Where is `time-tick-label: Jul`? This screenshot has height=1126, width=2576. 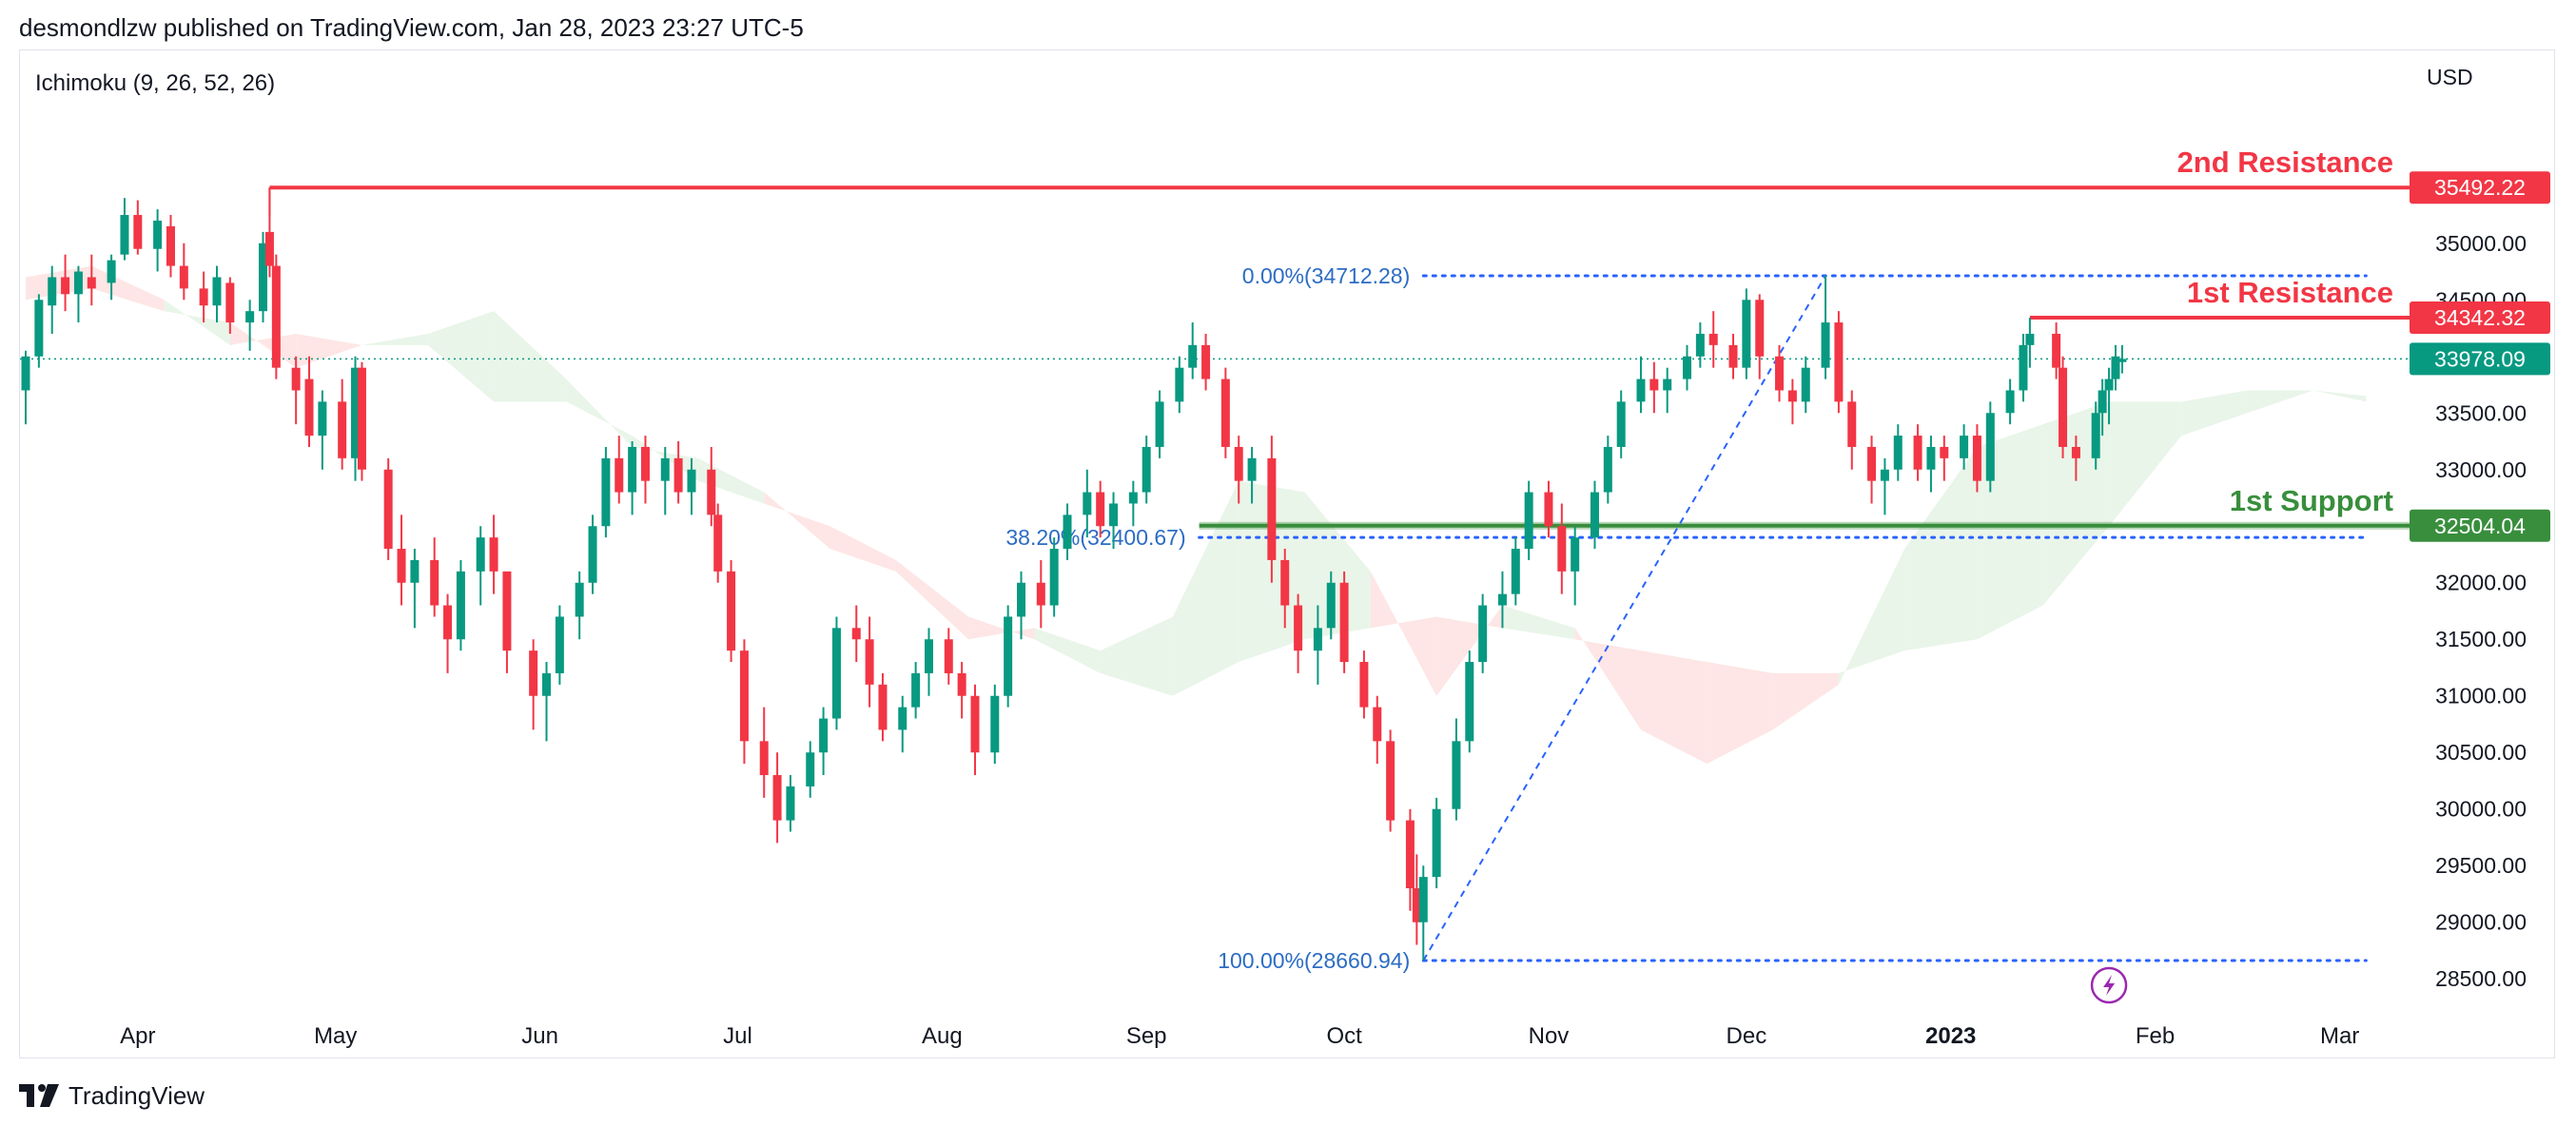 time-tick-label: Jul is located at coordinates (738, 1036).